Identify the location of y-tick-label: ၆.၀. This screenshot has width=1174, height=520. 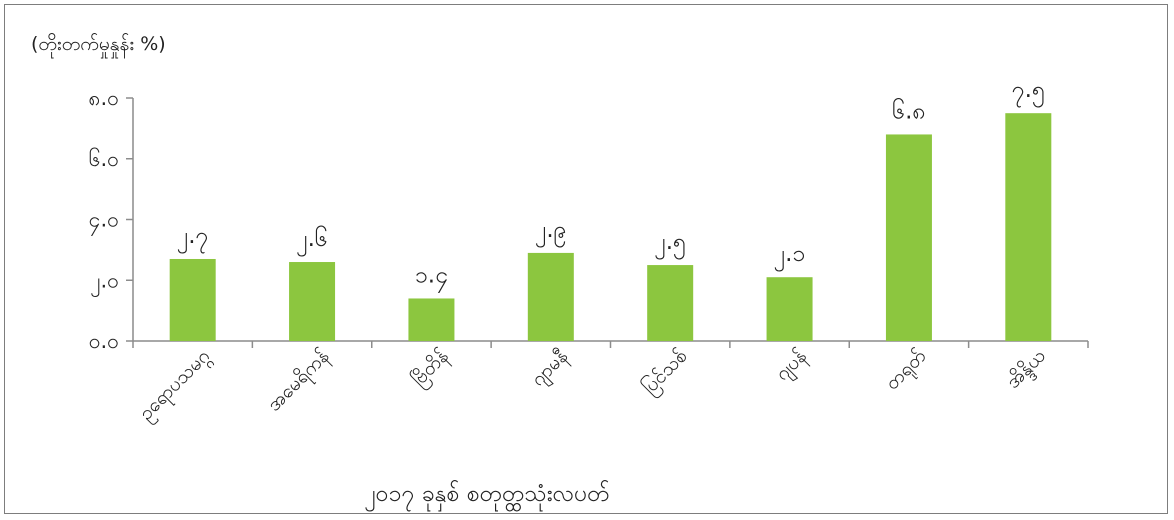
(104, 158).